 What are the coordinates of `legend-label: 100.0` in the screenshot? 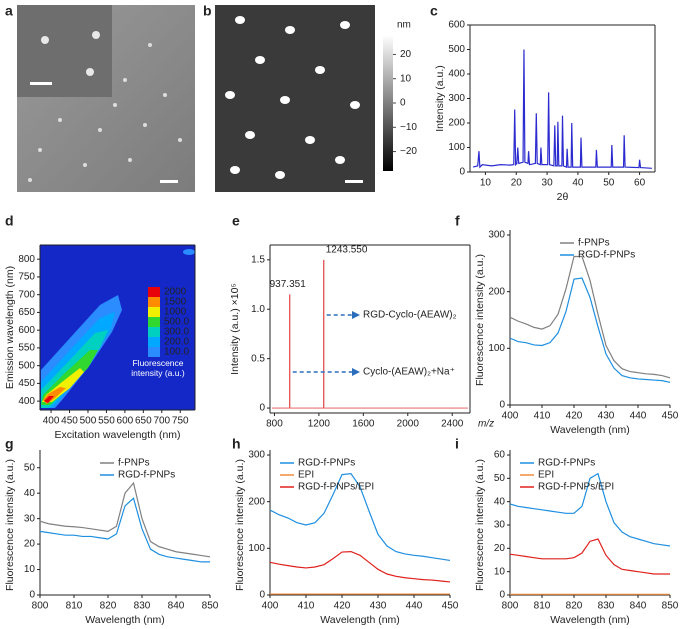 It's located at (176, 352).